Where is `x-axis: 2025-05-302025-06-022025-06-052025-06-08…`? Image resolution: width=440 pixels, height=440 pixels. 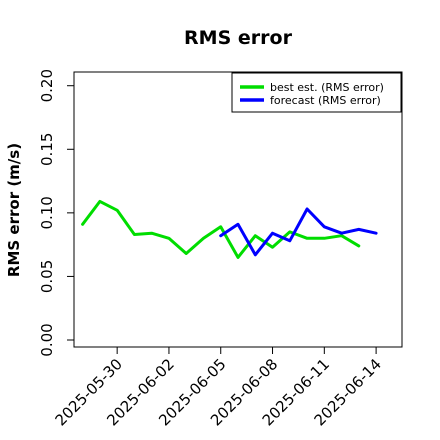
x-axis: 2025-05-302025-06-022025-06-052025-06-08… is located at coordinates (218, 388).